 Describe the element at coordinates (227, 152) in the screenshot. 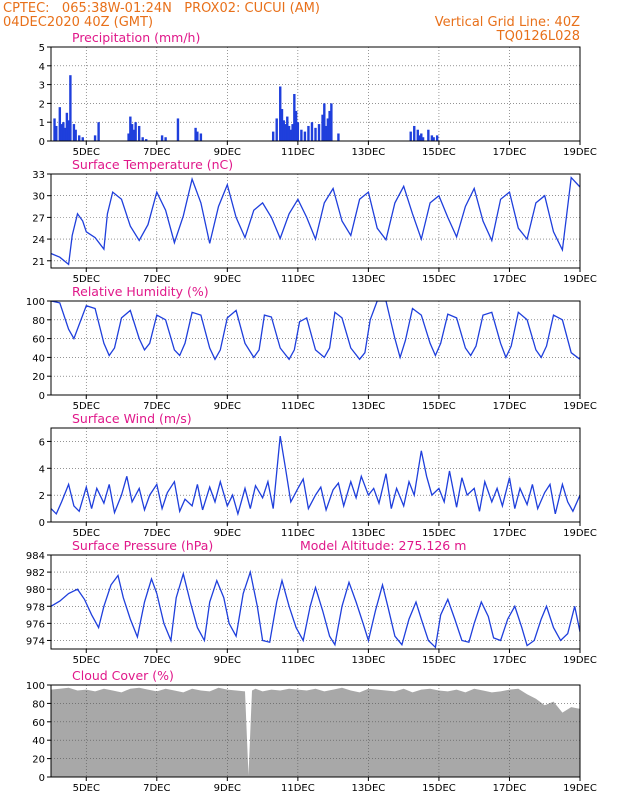

I see `precip-xtick-label: 9DEC` at that location.